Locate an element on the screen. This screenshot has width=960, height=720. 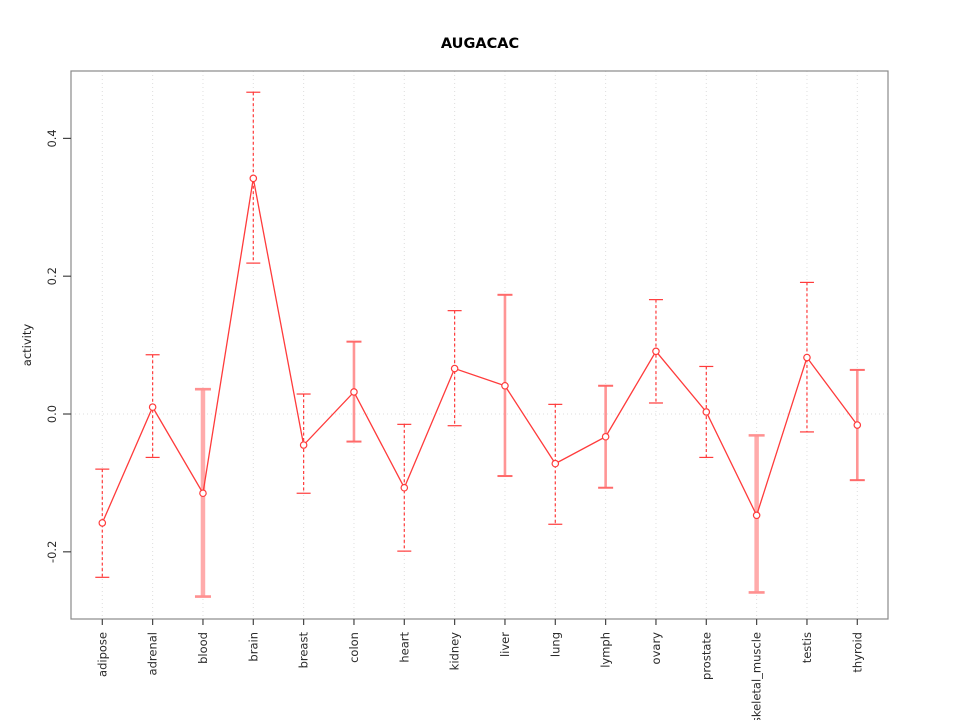
y-tick-label: 0.2 is located at coordinates (52, 276).